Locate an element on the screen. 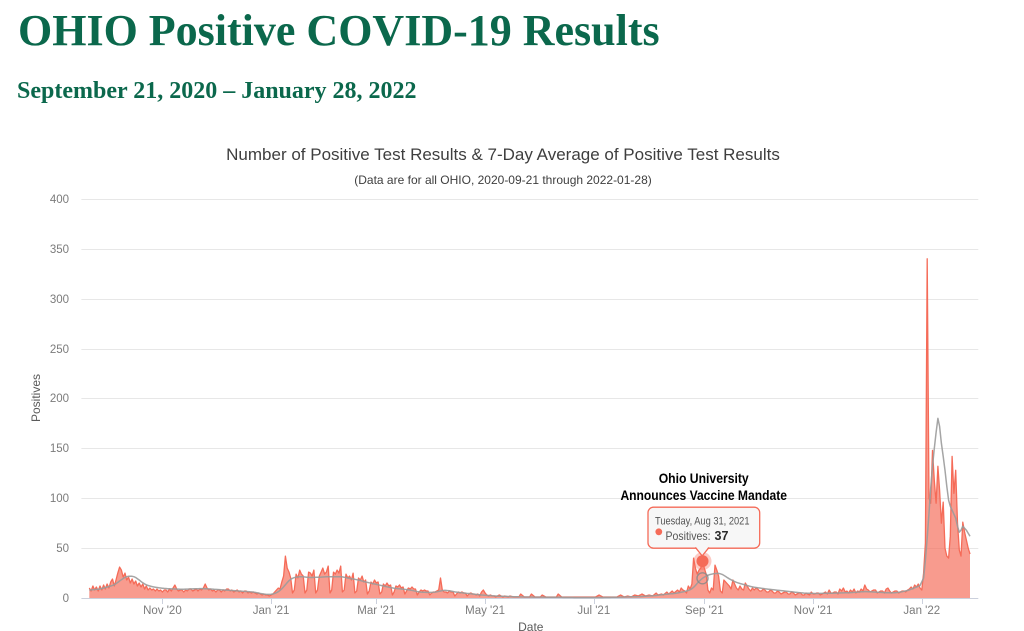 The height and width of the screenshot is (631, 1024). svg-text: 100 is located at coordinates (59, 499).